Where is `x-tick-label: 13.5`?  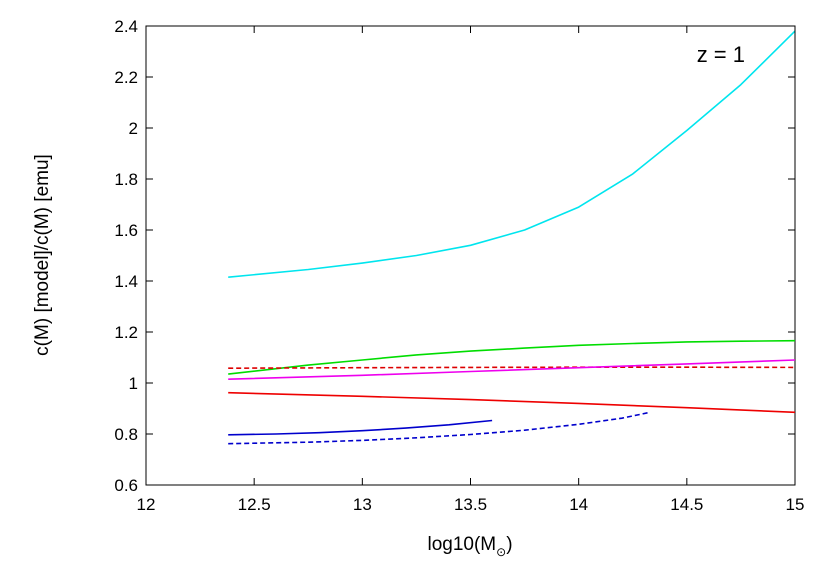 x-tick-label: 13.5 is located at coordinates (470, 504).